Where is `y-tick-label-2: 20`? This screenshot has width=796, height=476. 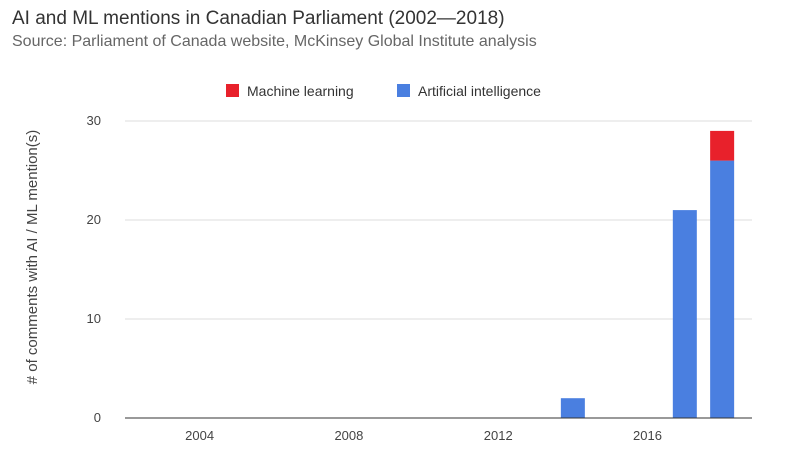 y-tick-label-2: 20 is located at coordinates (94, 219).